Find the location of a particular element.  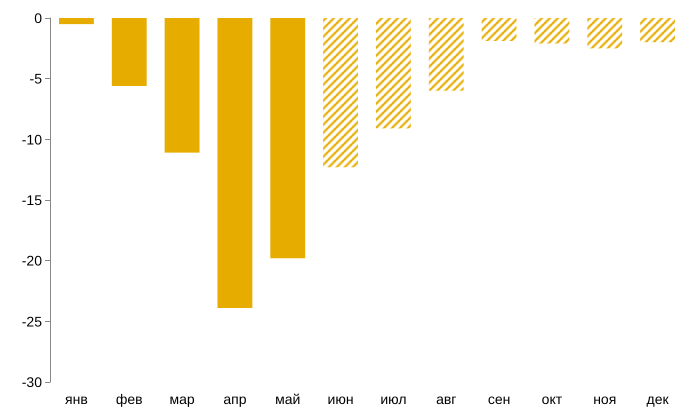

x-tick-label: дек is located at coordinates (658, 399).